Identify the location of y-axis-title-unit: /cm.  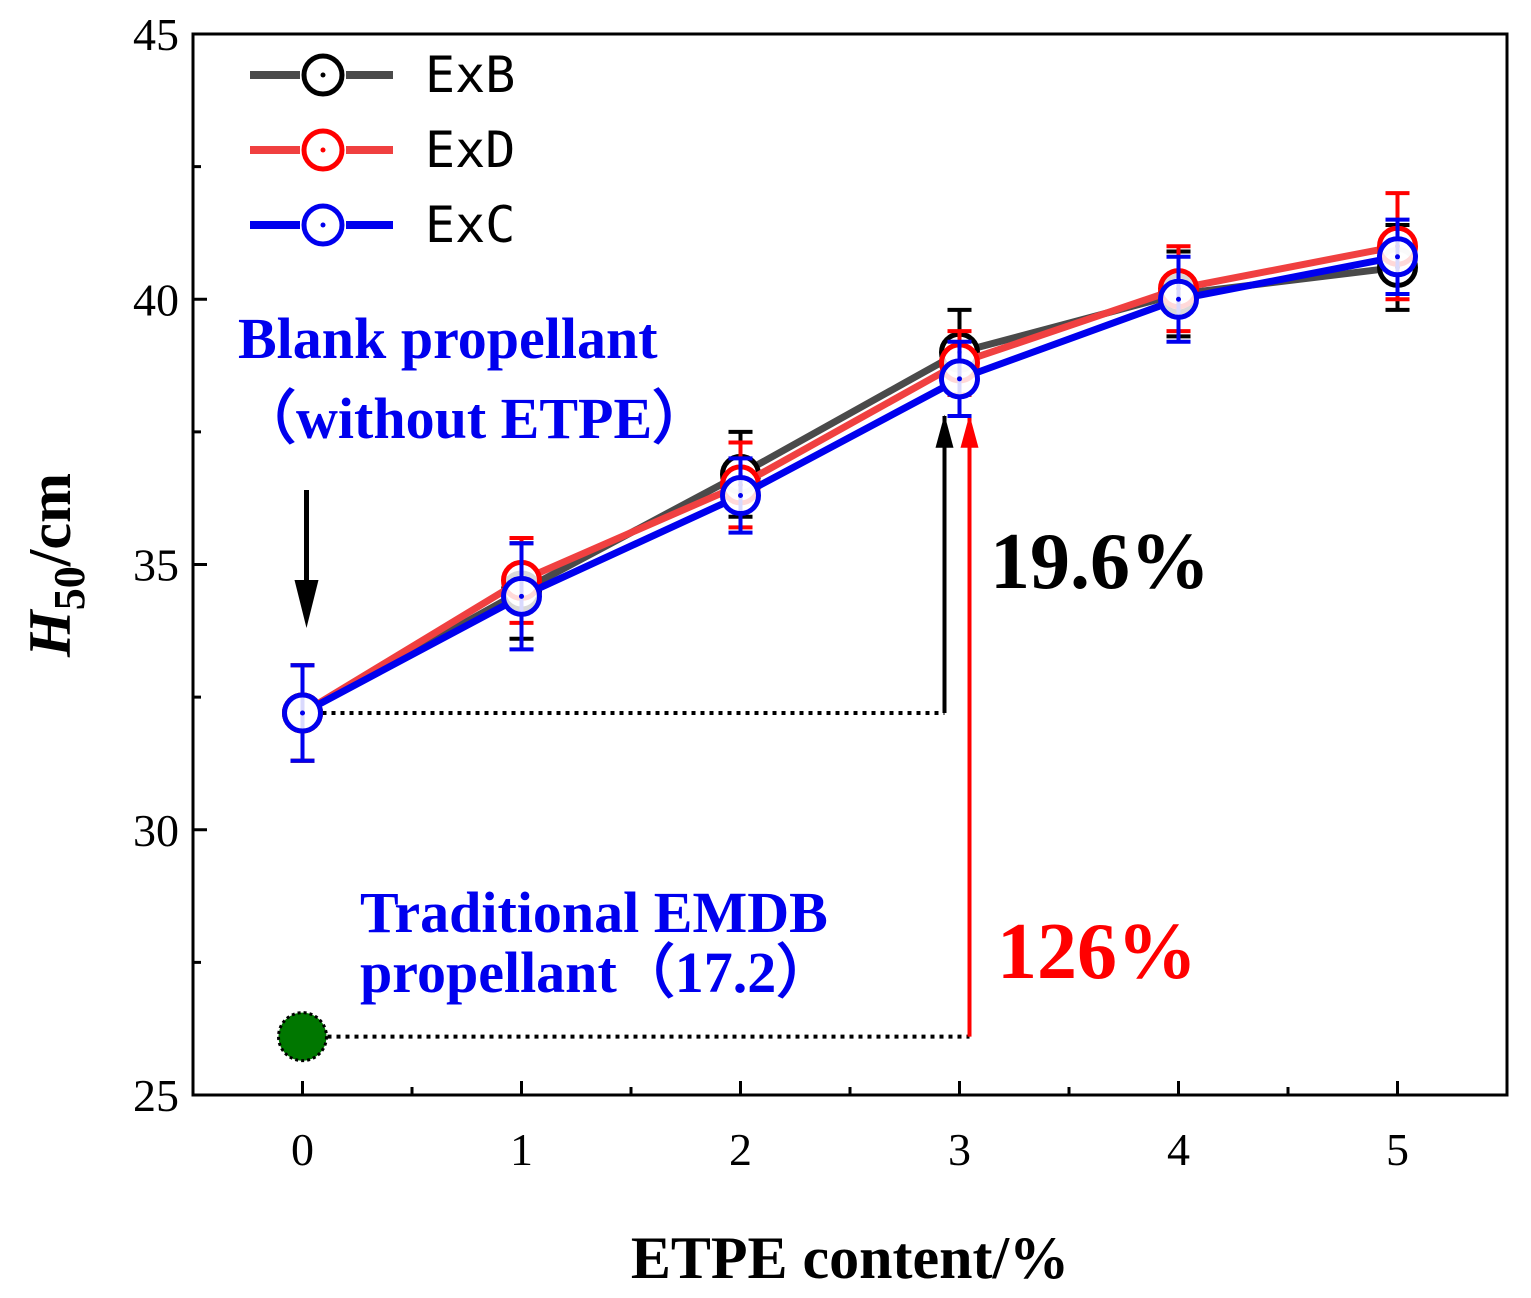
(50, 520).